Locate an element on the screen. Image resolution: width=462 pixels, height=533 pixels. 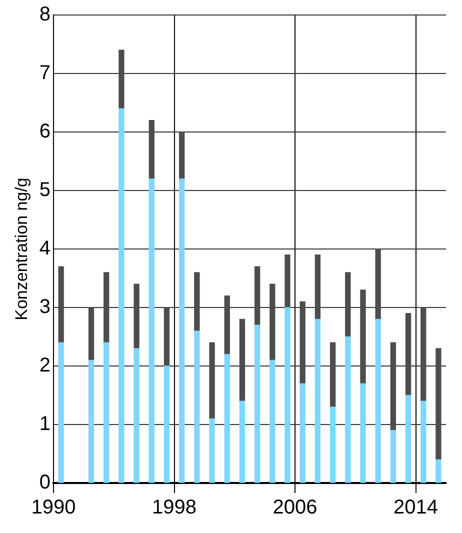
x-tick-label: 2006 is located at coordinates (295, 507).